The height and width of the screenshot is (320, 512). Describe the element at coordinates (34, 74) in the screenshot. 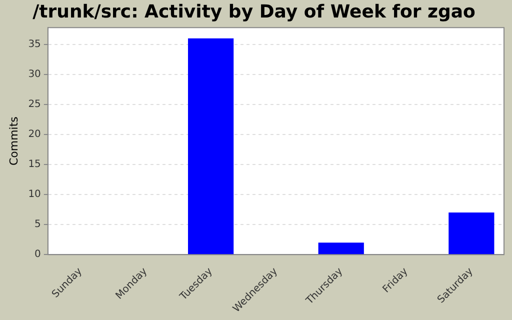

I see `y-tick-label: 30` at that location.